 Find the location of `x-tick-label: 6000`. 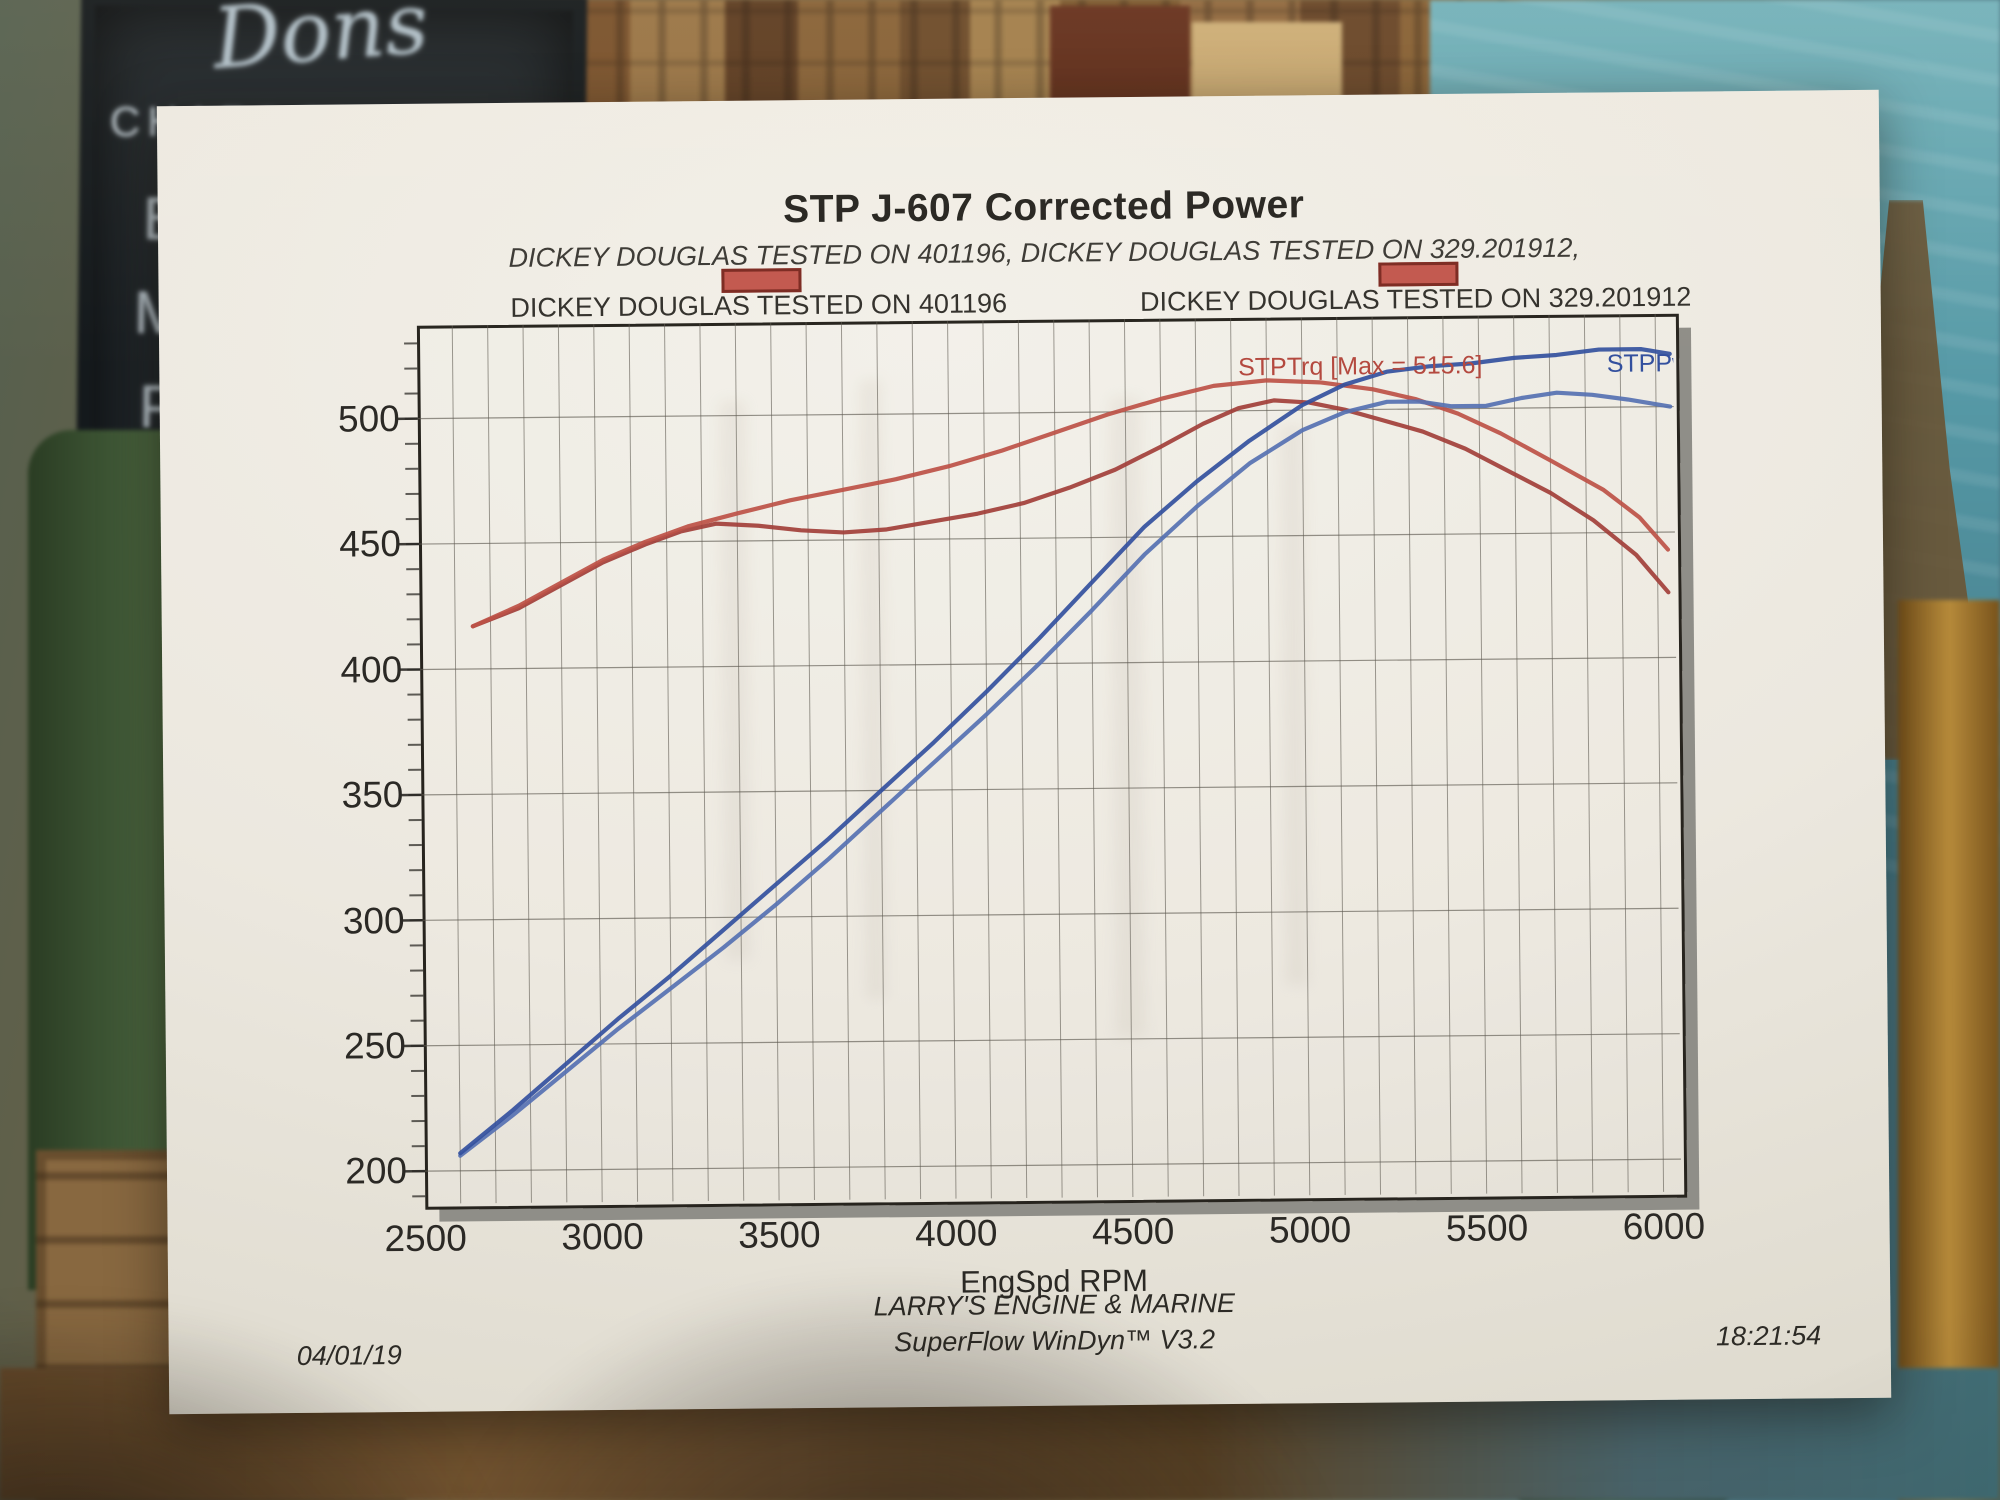

x-tick-label: 6000 is located at coordinates (1664, 1226).